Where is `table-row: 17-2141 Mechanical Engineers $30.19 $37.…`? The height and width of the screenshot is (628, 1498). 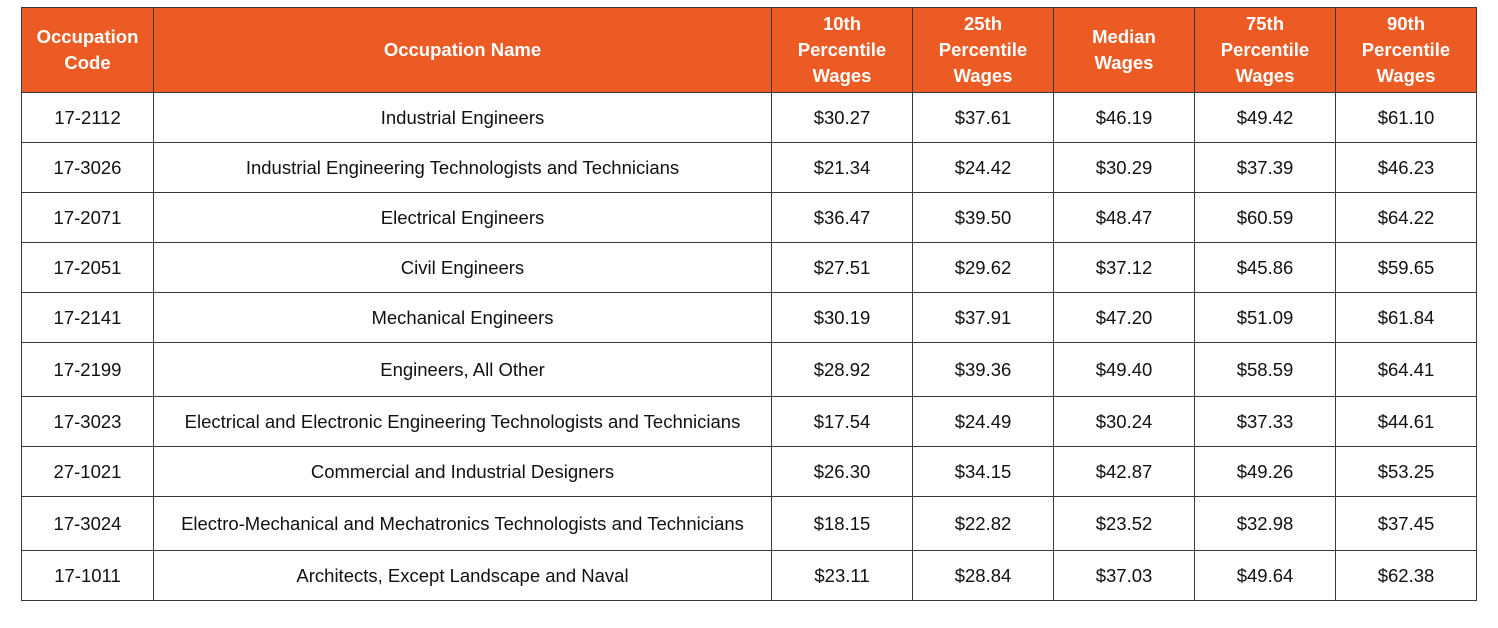 table-row: 17-2141 Mechanical Engineers $30.19 $37.… is located at coordinates (749, 317).